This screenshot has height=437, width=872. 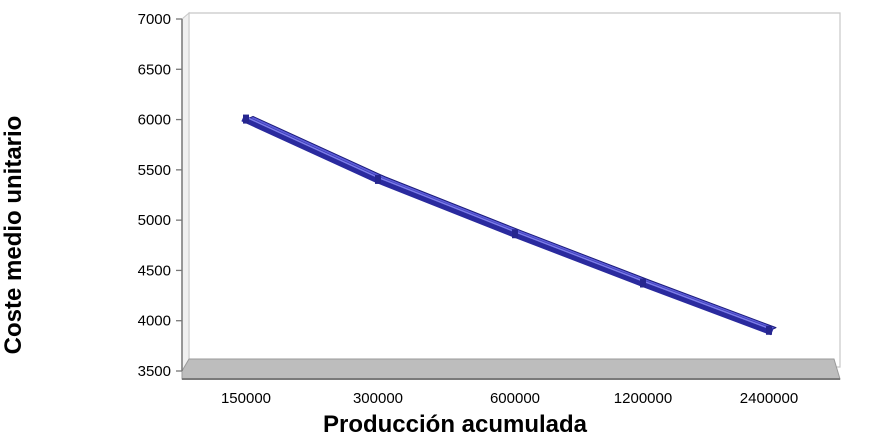 I want to click on y-tick-label: 4000, so click(x=154, y=321).